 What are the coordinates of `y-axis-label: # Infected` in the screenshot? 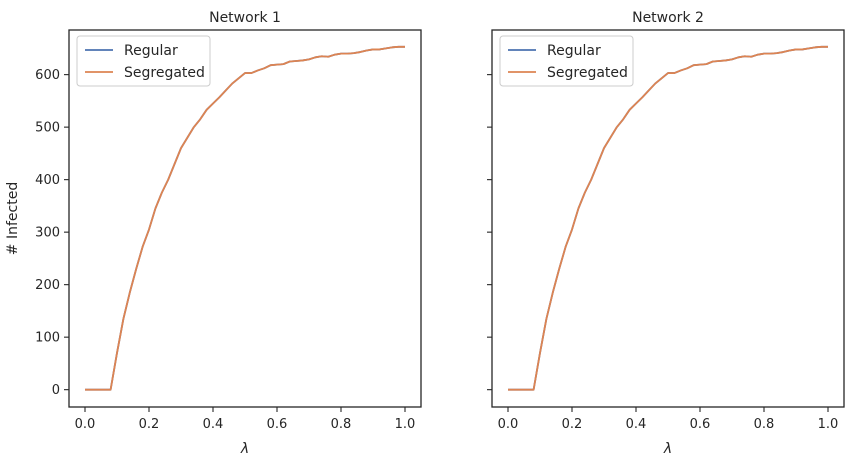 It's located at (13, 218).